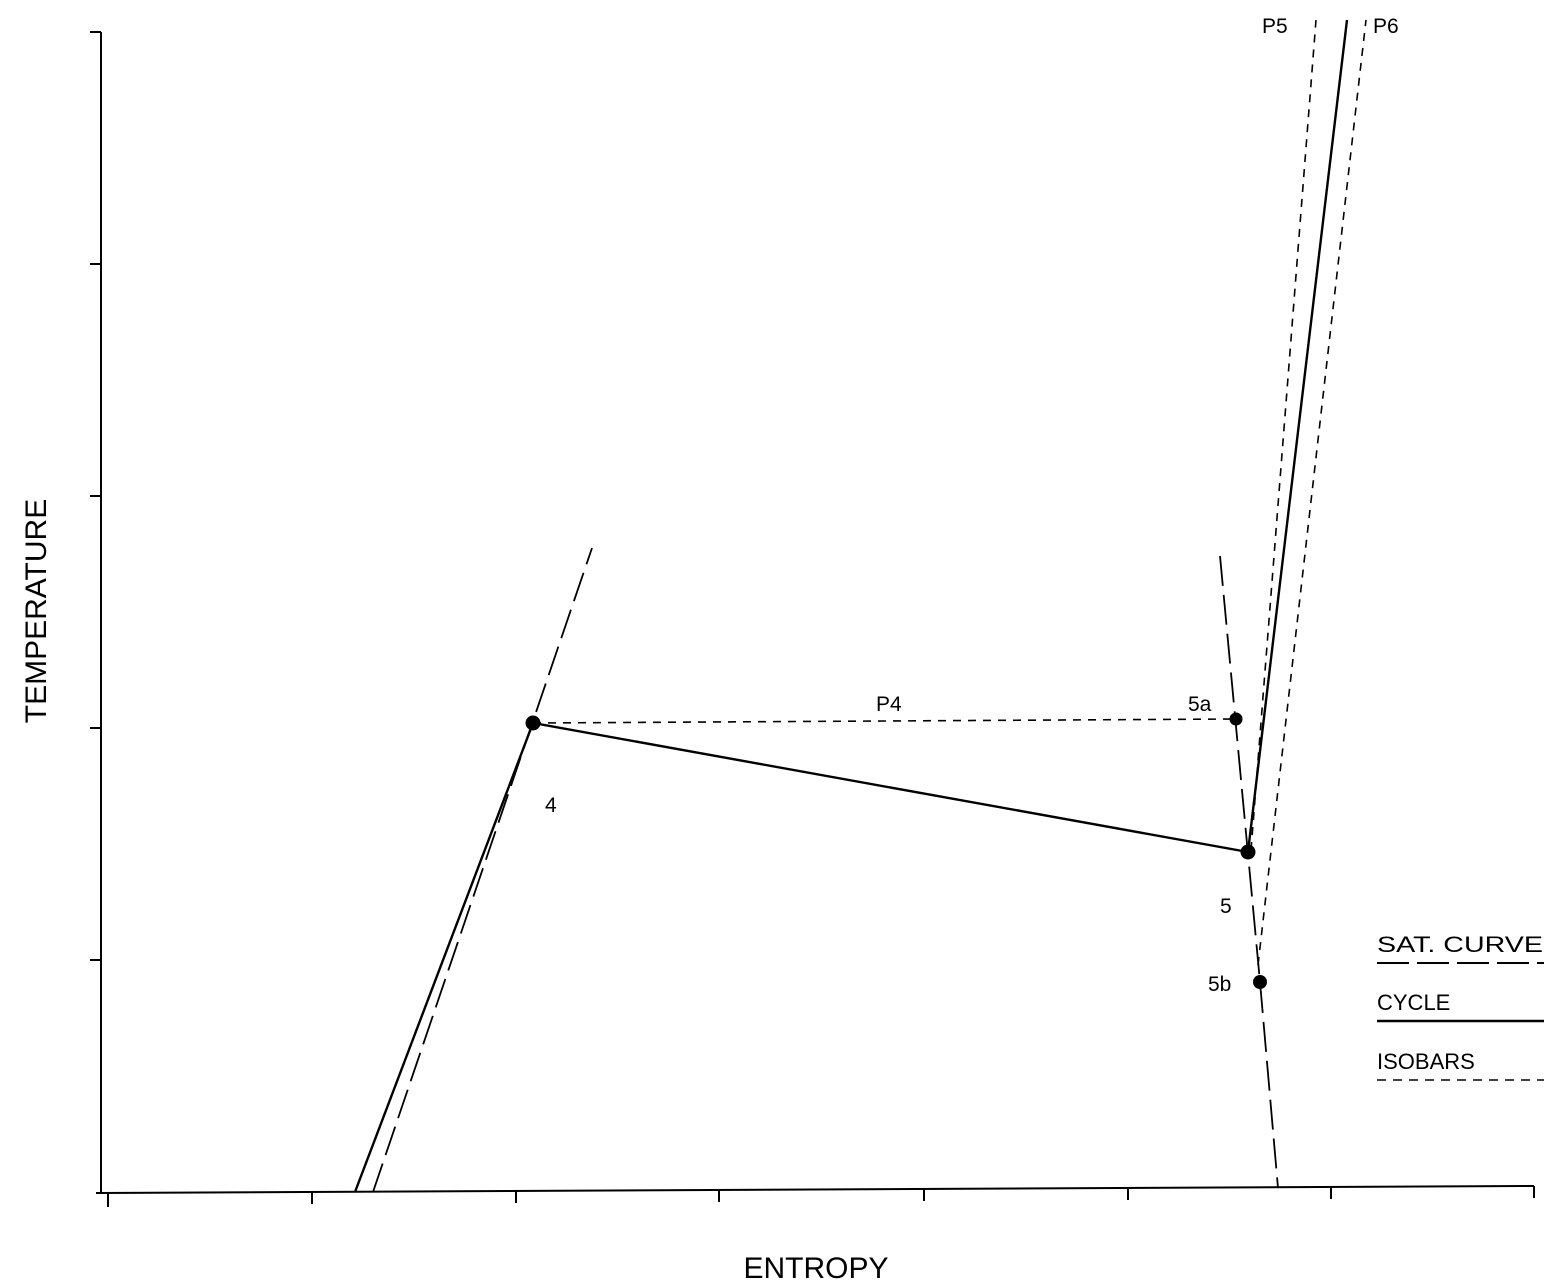 Image resolution: width=1555 pixels, height=1286 pixels. What do you see at coordinates (1460, 944) in the screenshot?
I see `legend-sat-curve-label: SAT. CURVE` at bounding box center [1460, 944].